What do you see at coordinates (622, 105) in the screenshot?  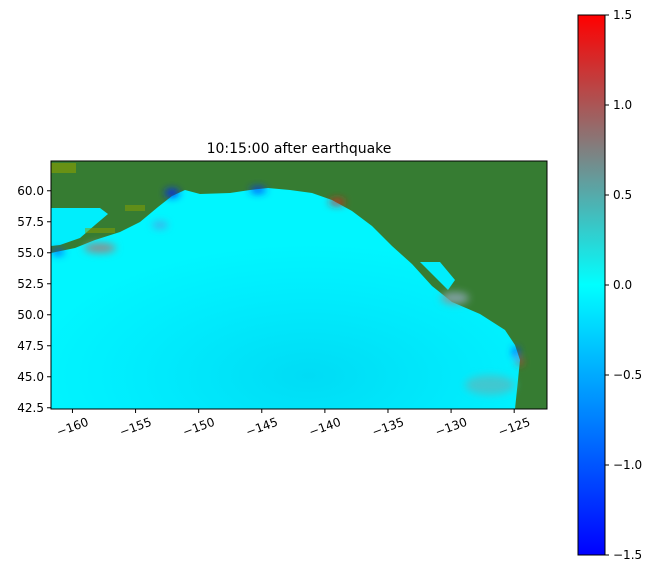 I see `colorbar-tick-label: 1.0` at bounding box center [622, 105].